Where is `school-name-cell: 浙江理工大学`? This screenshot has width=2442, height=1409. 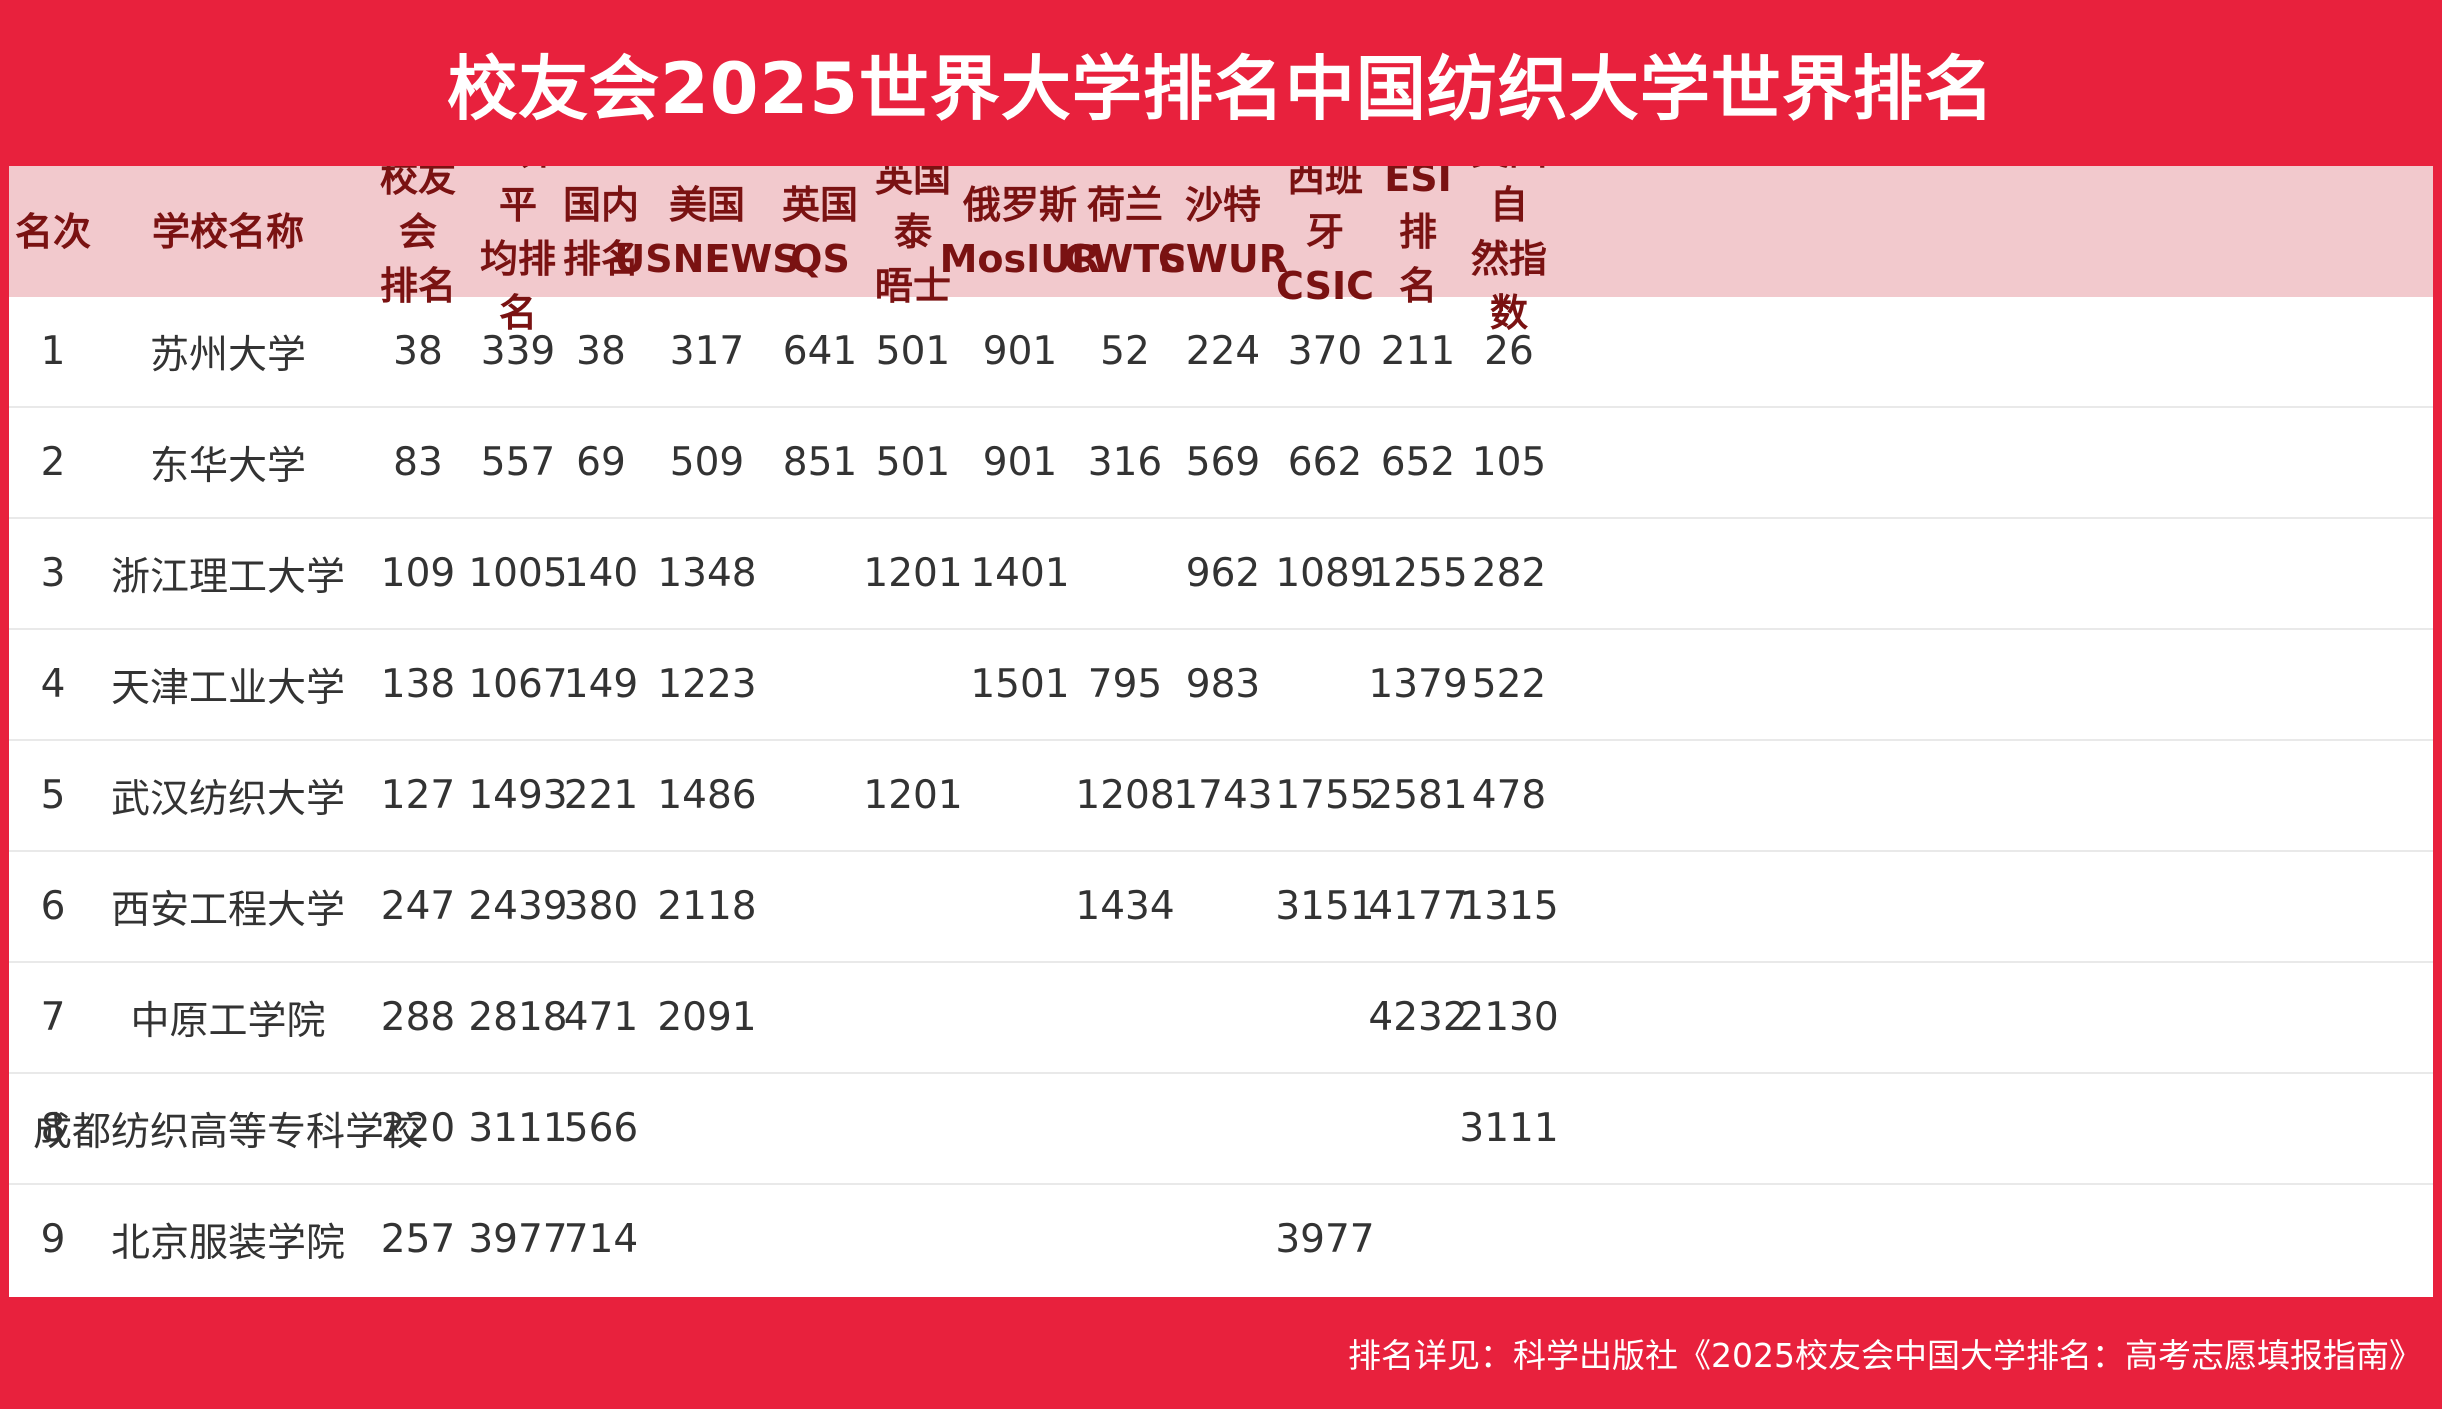 school-name-cell: 浙江理工大学 is located at coordinates (227, 577).